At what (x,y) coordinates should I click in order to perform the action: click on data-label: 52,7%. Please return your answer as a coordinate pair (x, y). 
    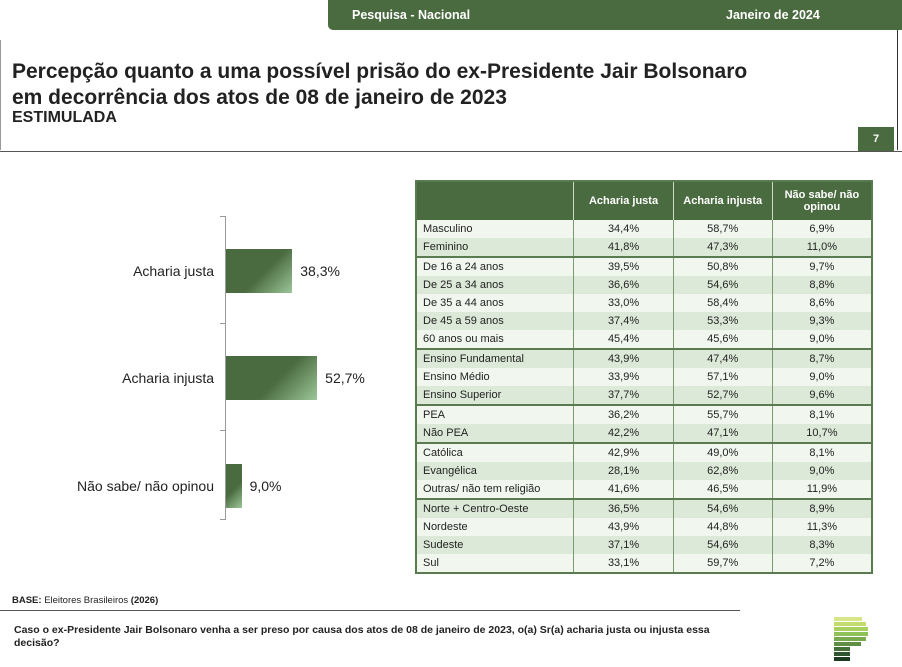
    Looking at the image, I should click on (345, 378).